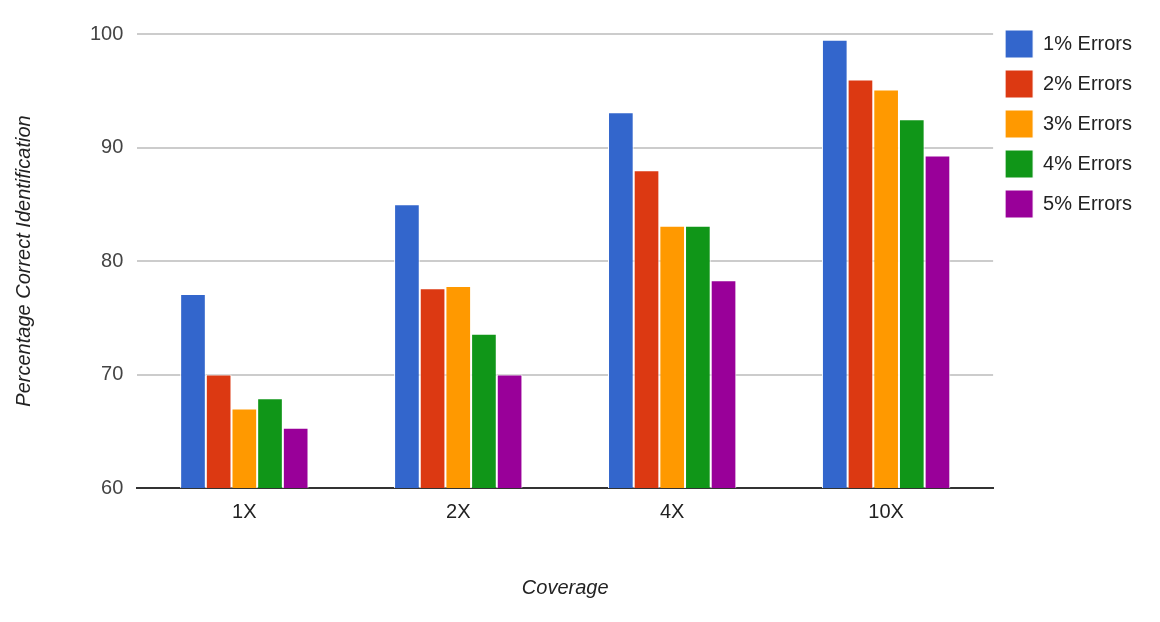 This screenshot has height=622, width=1160. What do you see at coordinates (112, 146) in the screenshot?
I see `y-tick-label: 90` at bounding box center [112, 146].